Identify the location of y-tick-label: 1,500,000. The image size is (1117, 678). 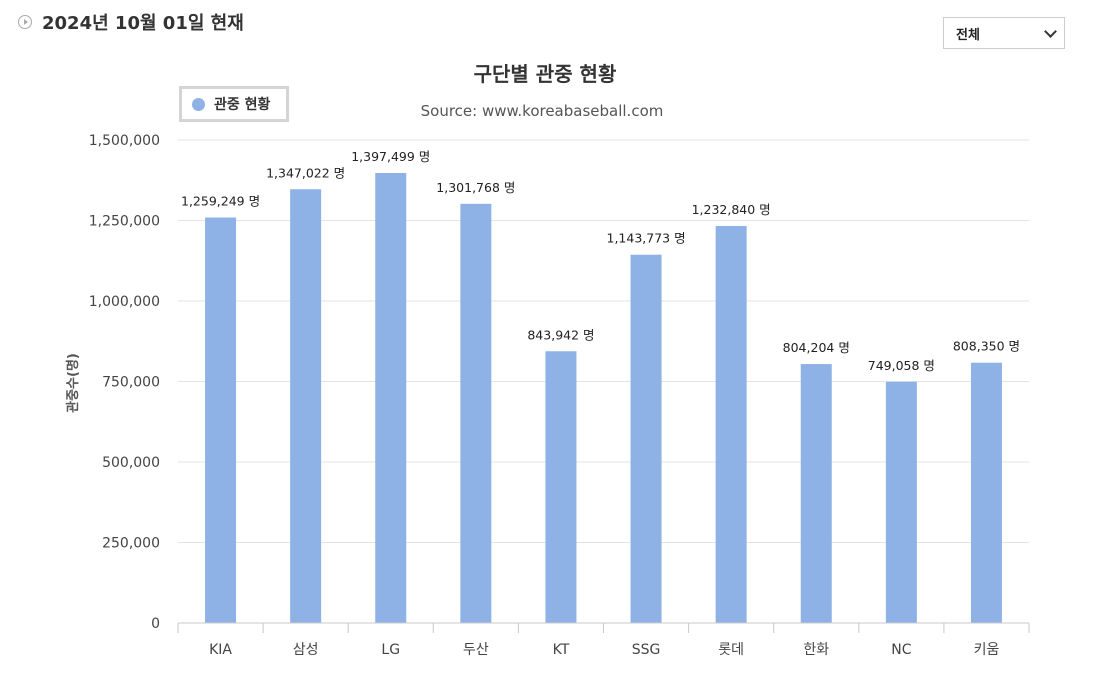
(124, 141).